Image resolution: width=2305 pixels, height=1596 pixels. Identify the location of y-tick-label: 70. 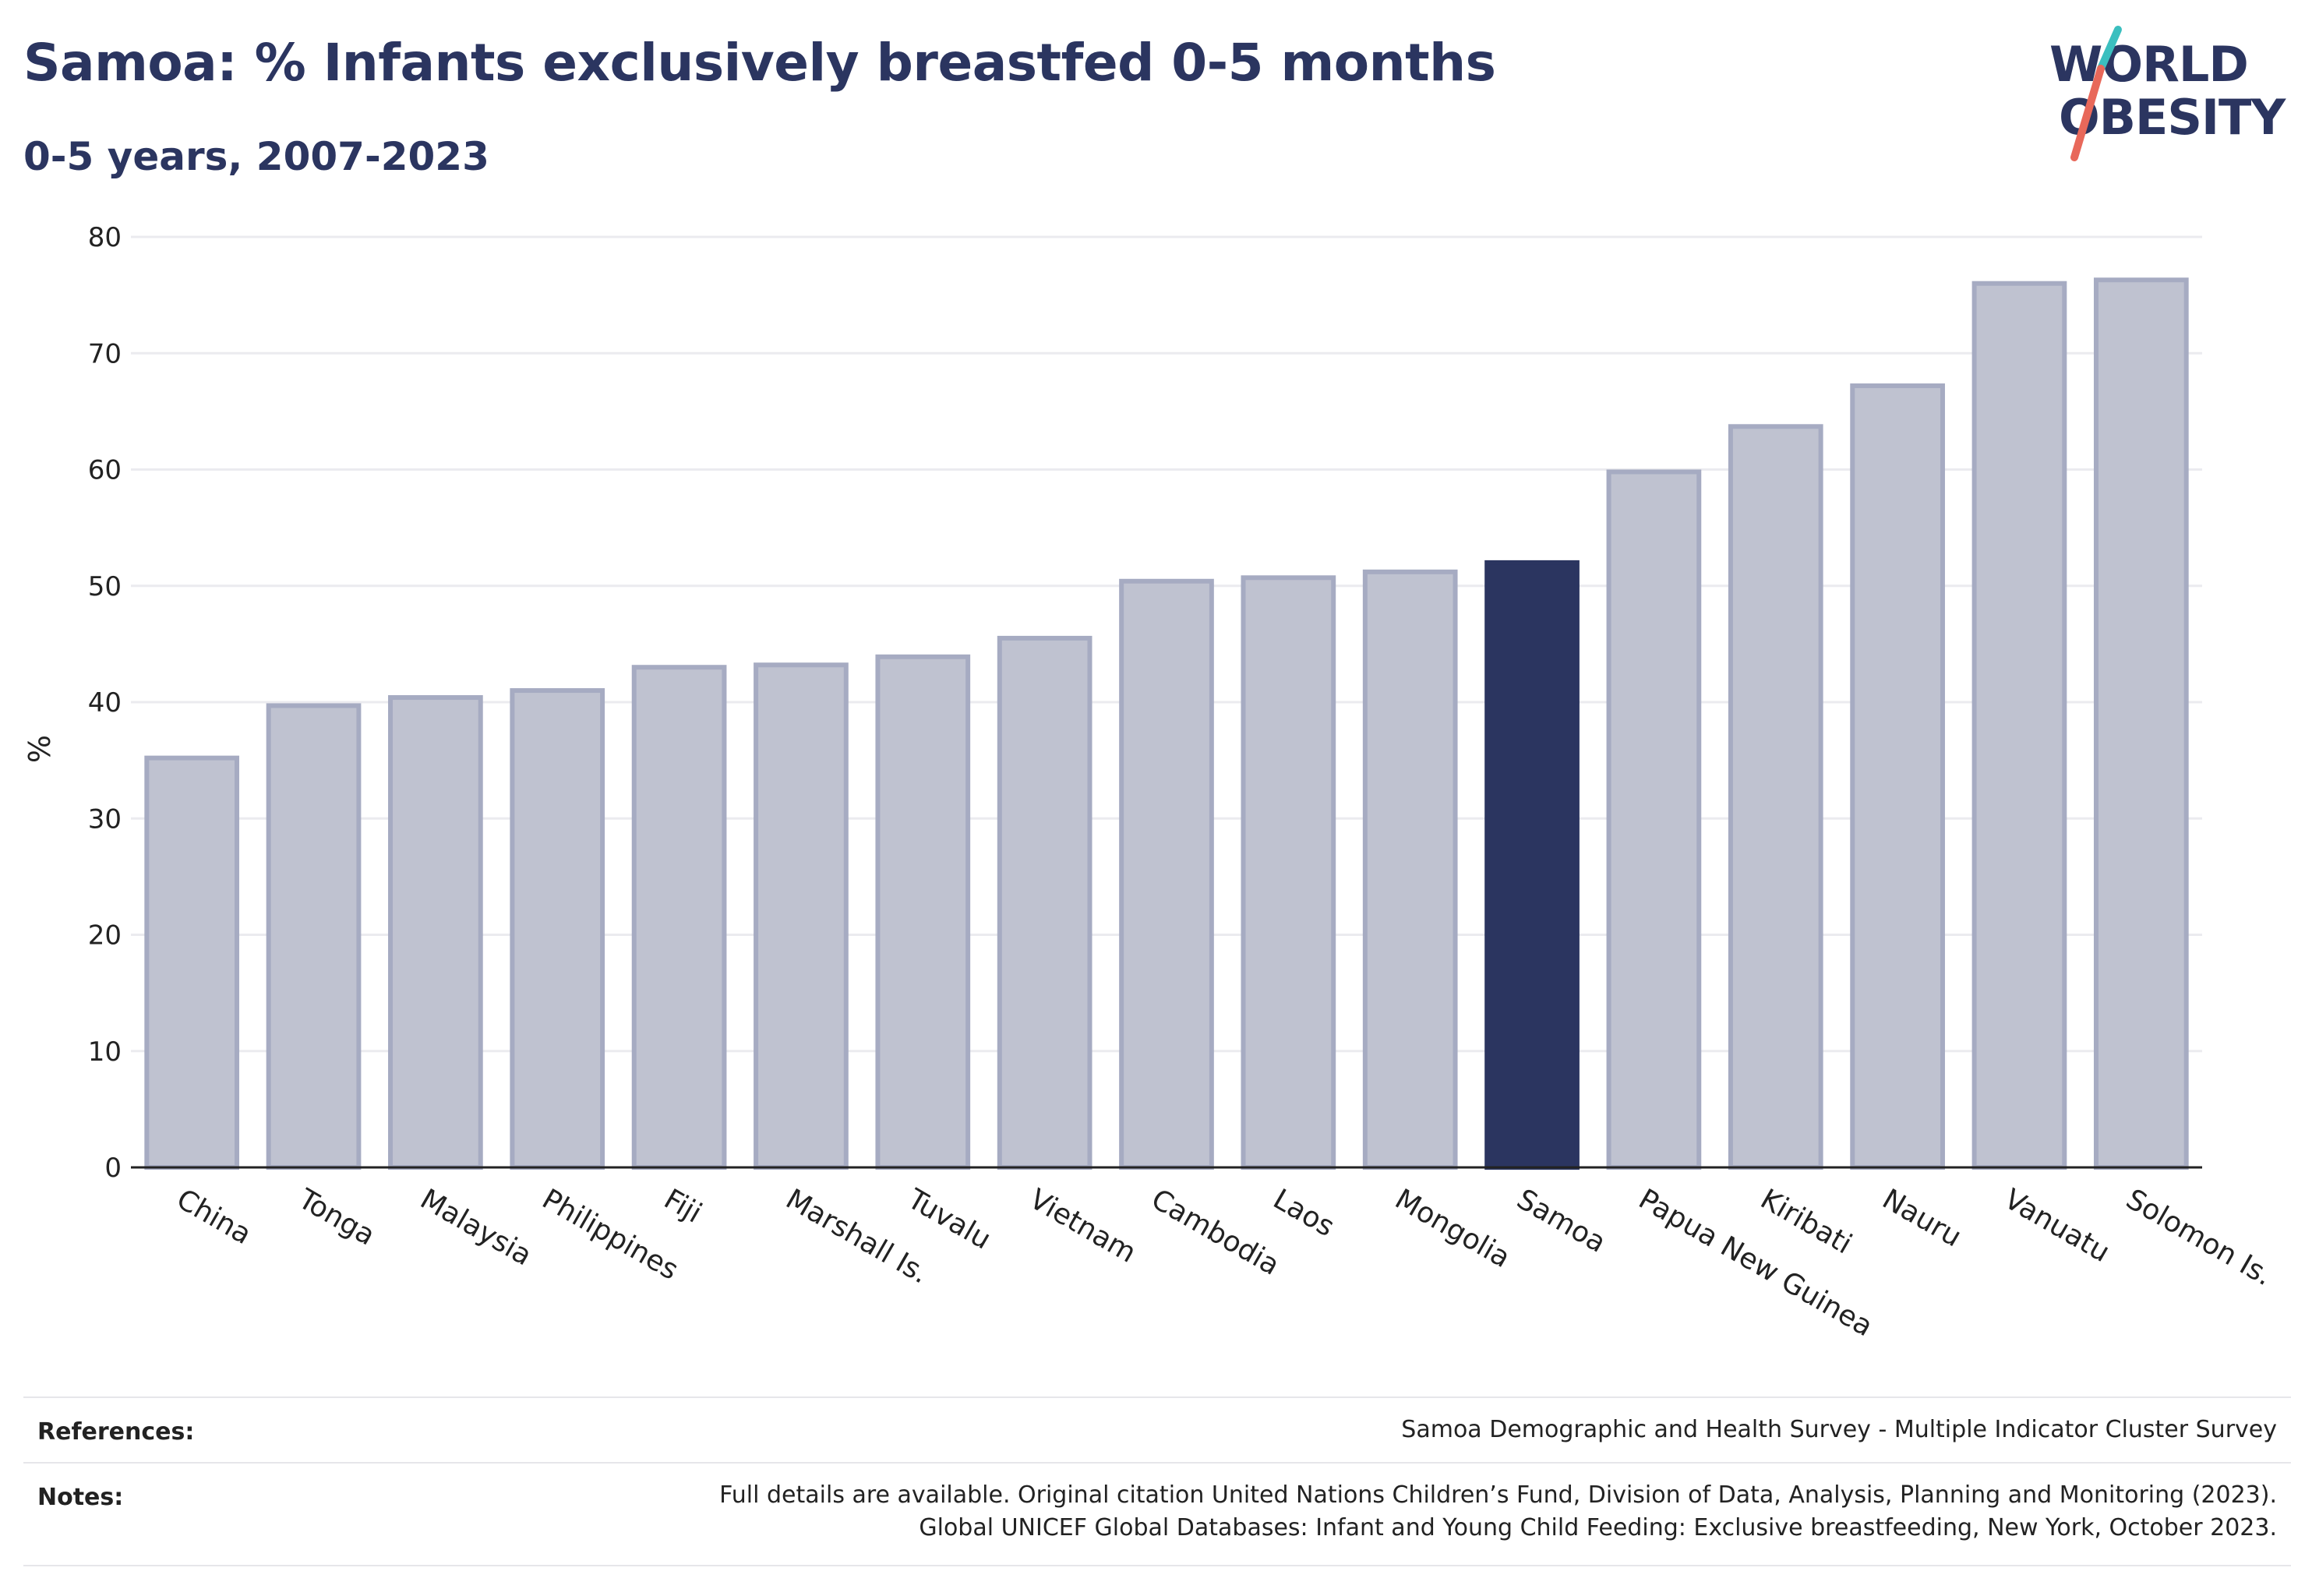
(105, 353).